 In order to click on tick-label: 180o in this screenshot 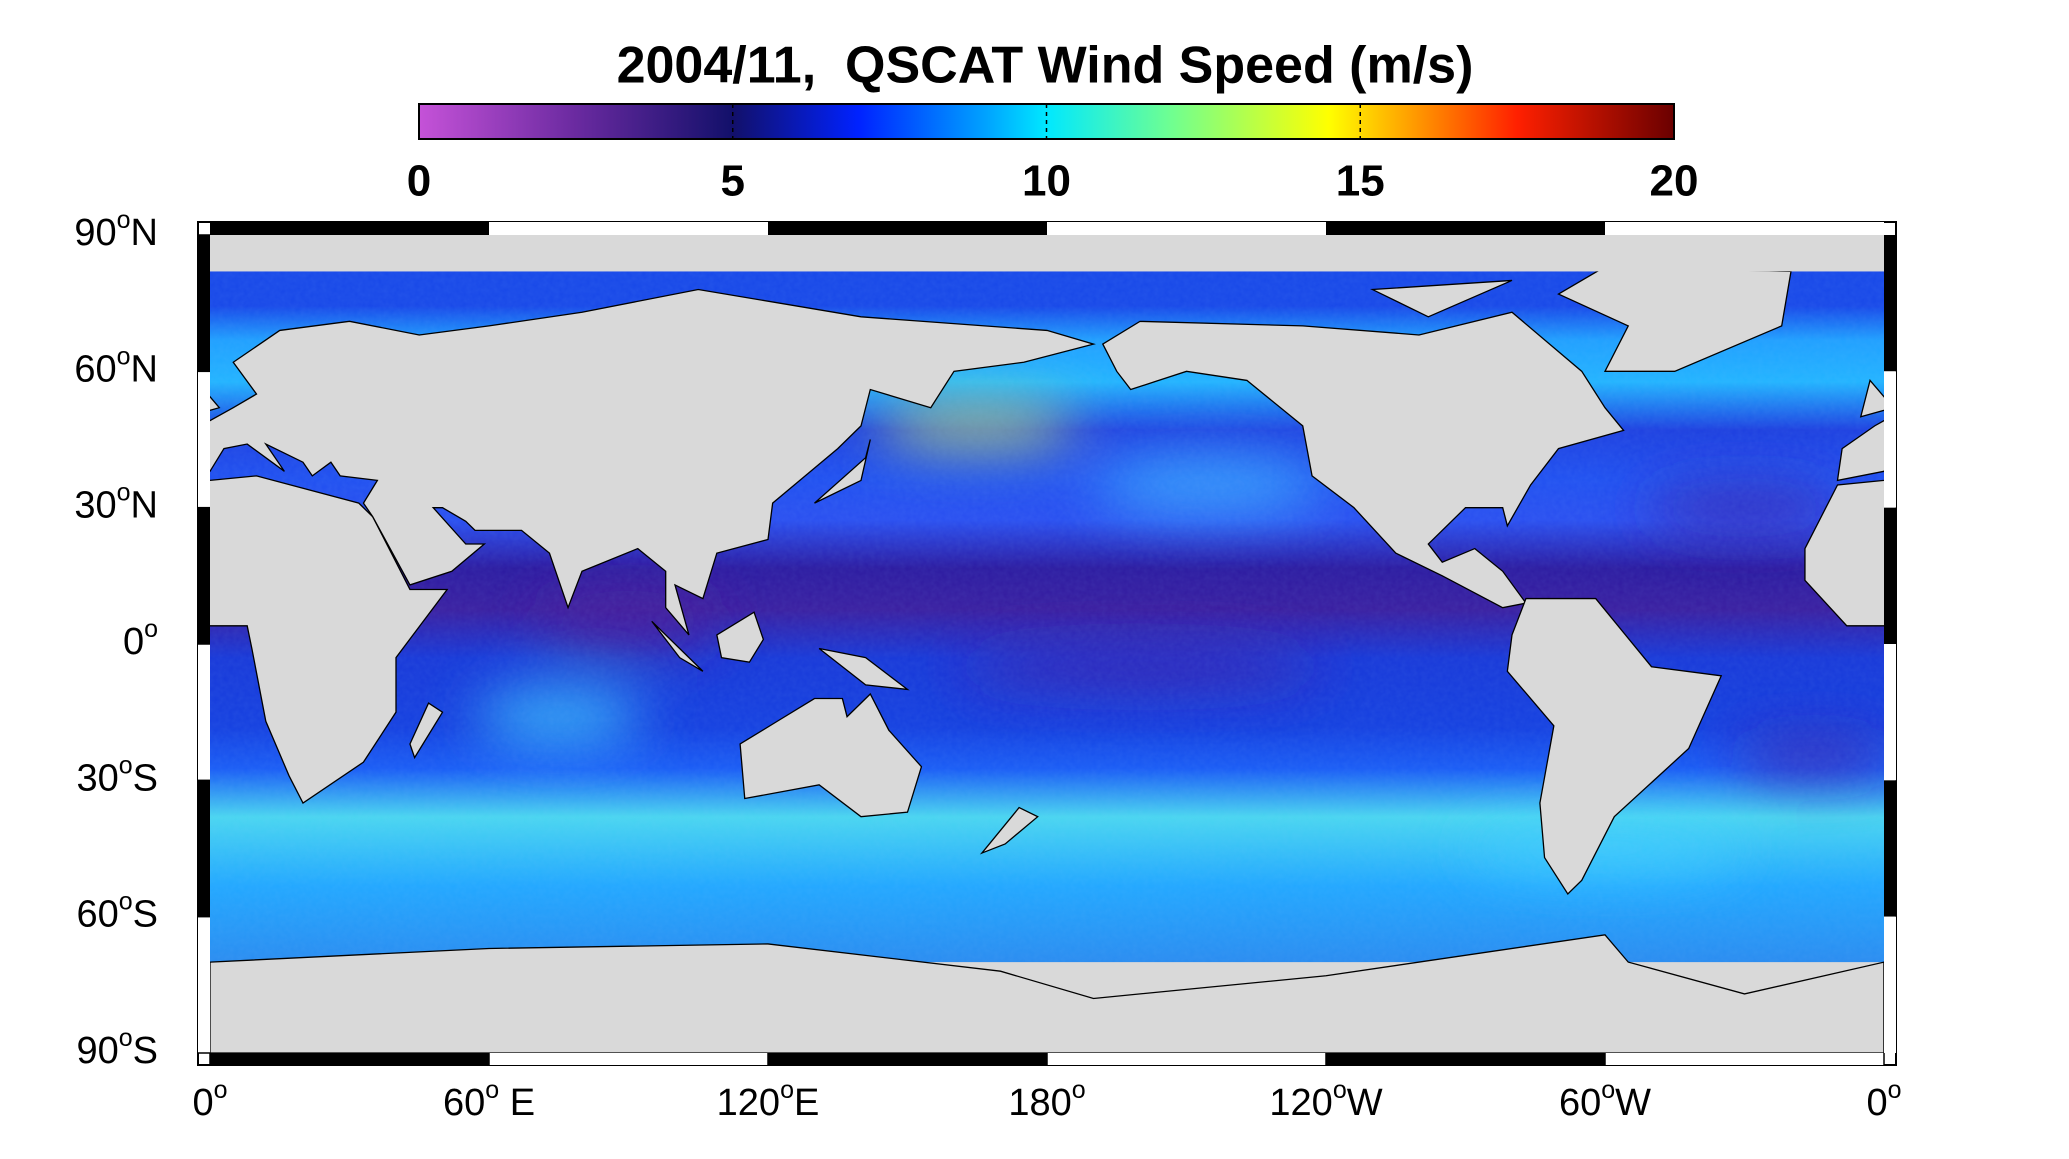, I will do `click(1046, 1100)`.